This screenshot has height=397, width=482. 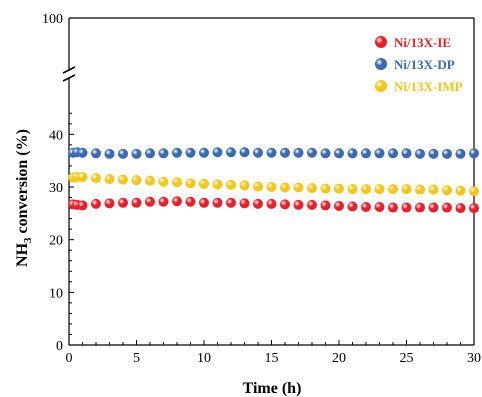 I want to click on y-tick-label: 20, so click(x=56, y=241).